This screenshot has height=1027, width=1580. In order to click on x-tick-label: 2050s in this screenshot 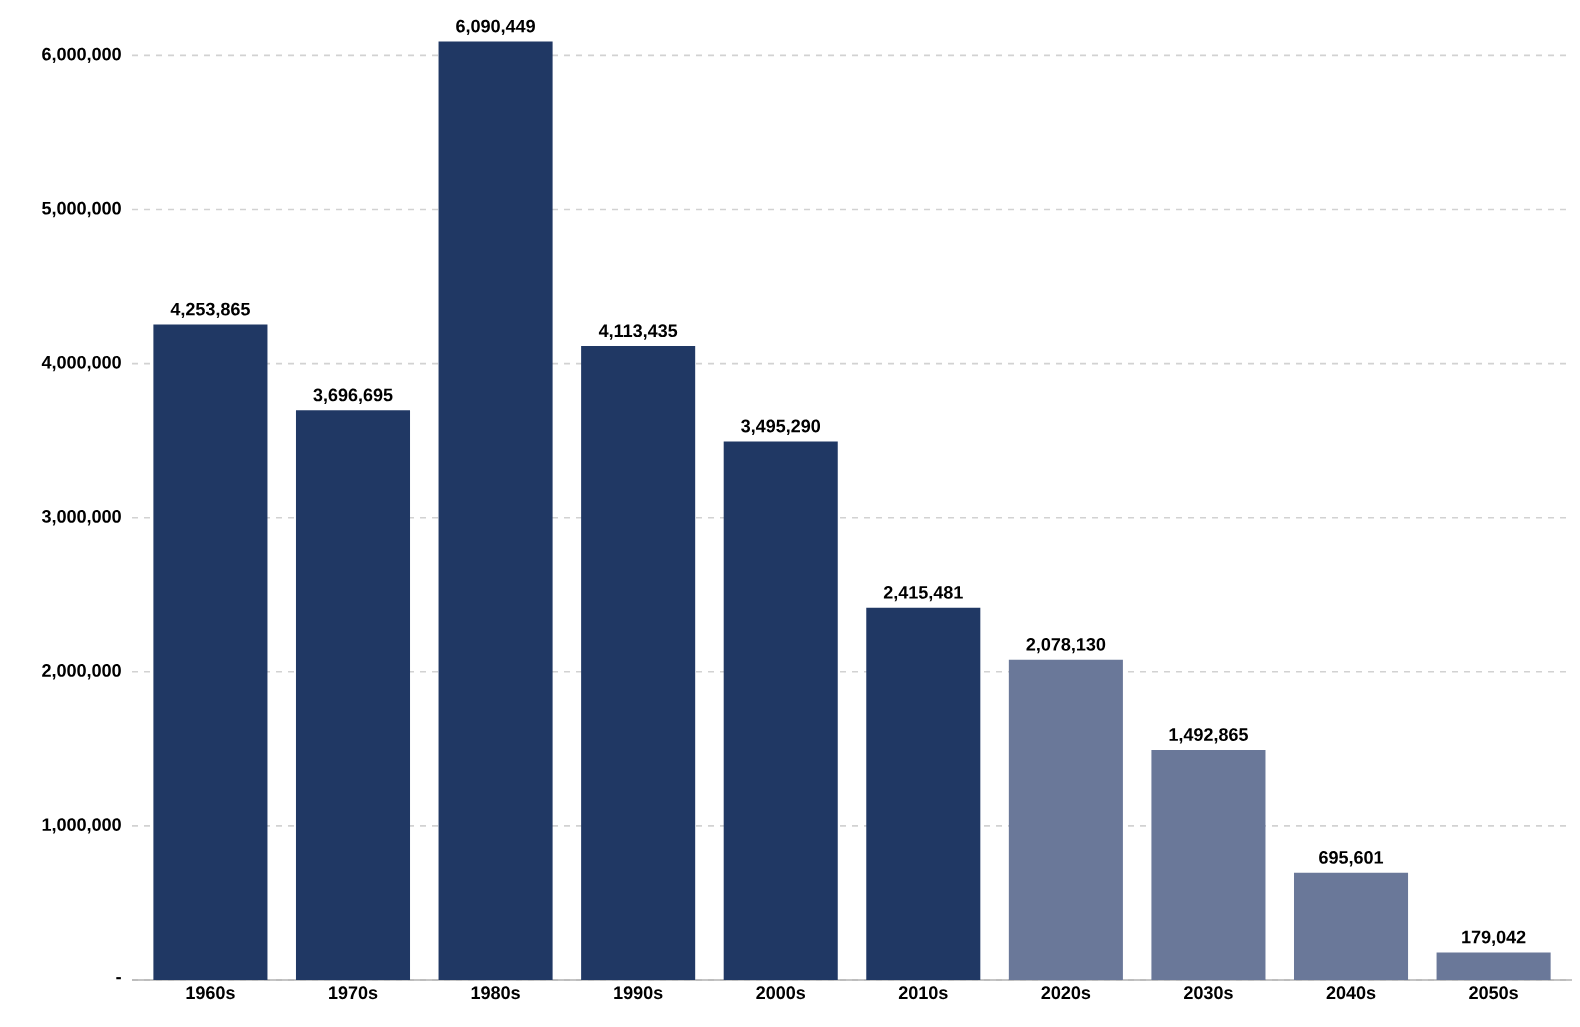, I will do `click(1493, 993)`.